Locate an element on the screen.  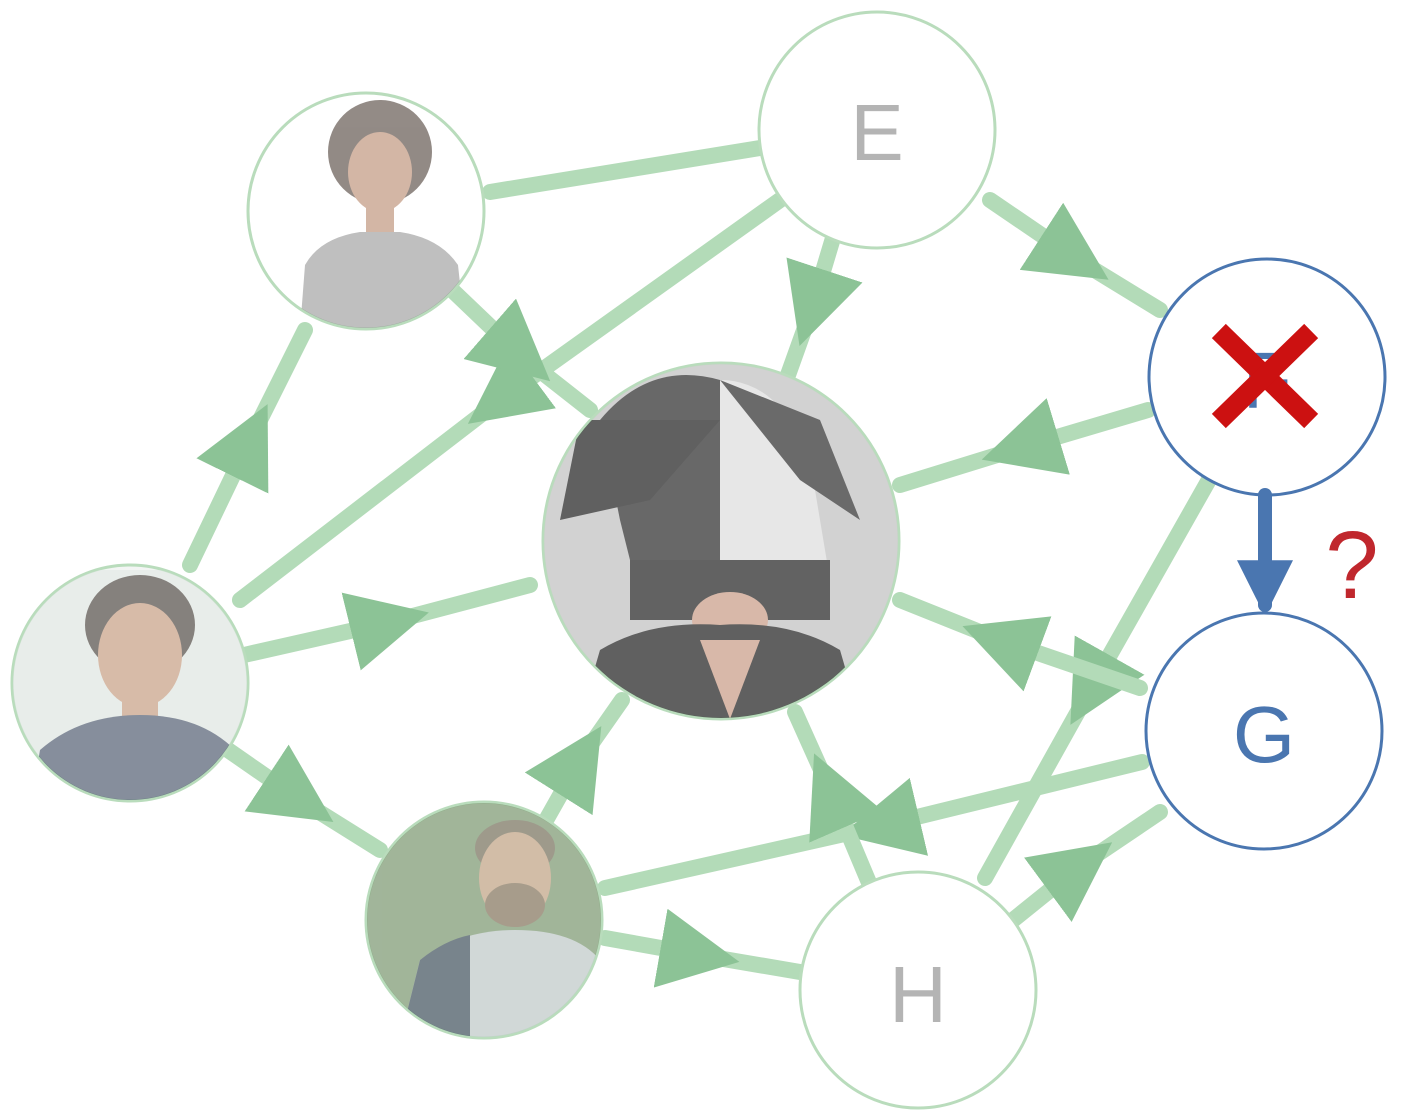
edge-woman-curly is located at coordinates (247, 447).